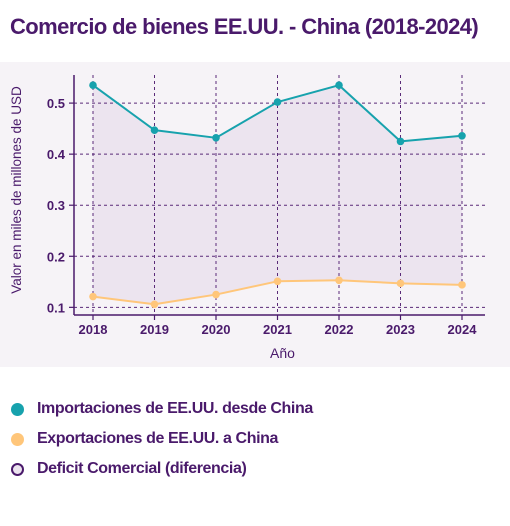 The image size is (510, 526). What do you see at coordinates (142, 468) in the screenshot?
I see `legend-label-deficit: Deficit Comercial (diferencia)` at bounding box center [142, 468].